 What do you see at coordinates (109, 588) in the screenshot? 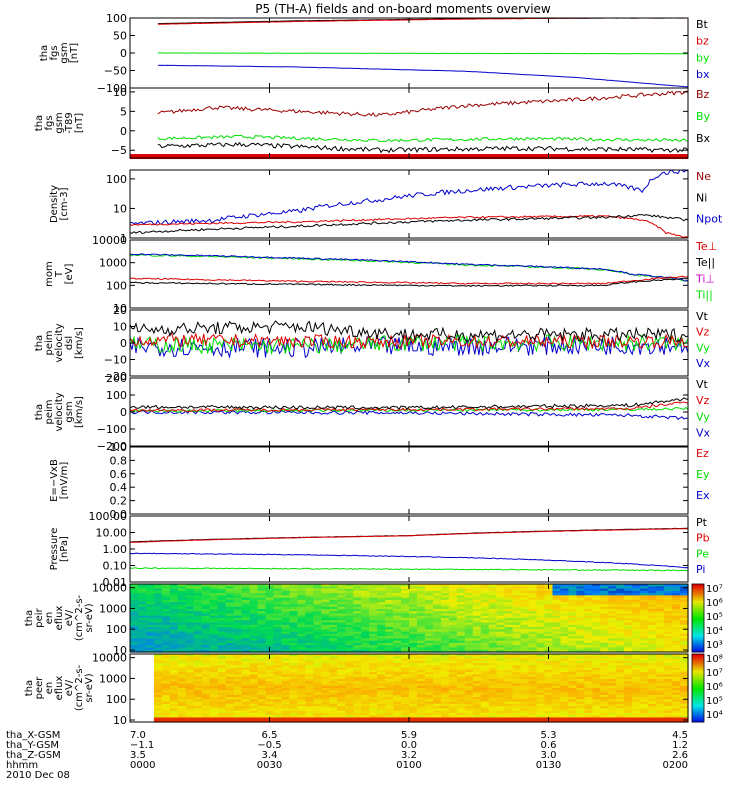
I see `y-tick-label: 10000` at bounding box center [109, 588].